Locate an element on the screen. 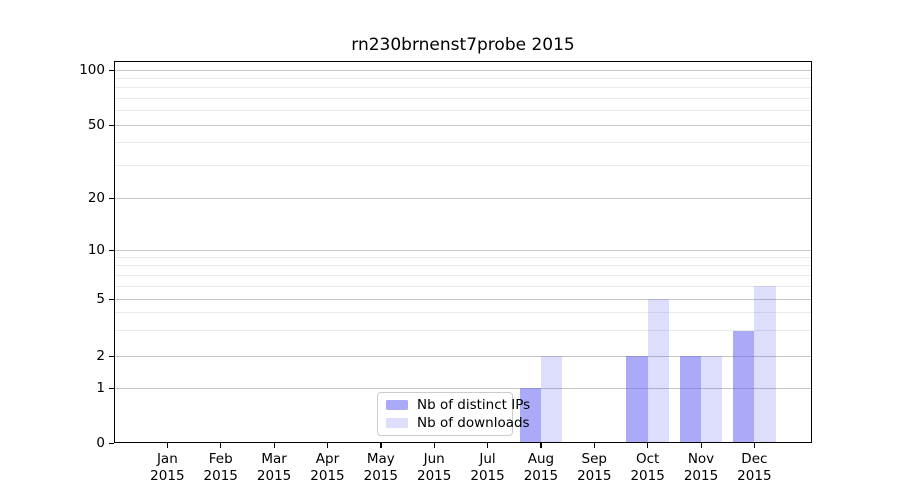  x-tick-label-jun-2015: Jun 2015 is located at coordinates (434, 467).